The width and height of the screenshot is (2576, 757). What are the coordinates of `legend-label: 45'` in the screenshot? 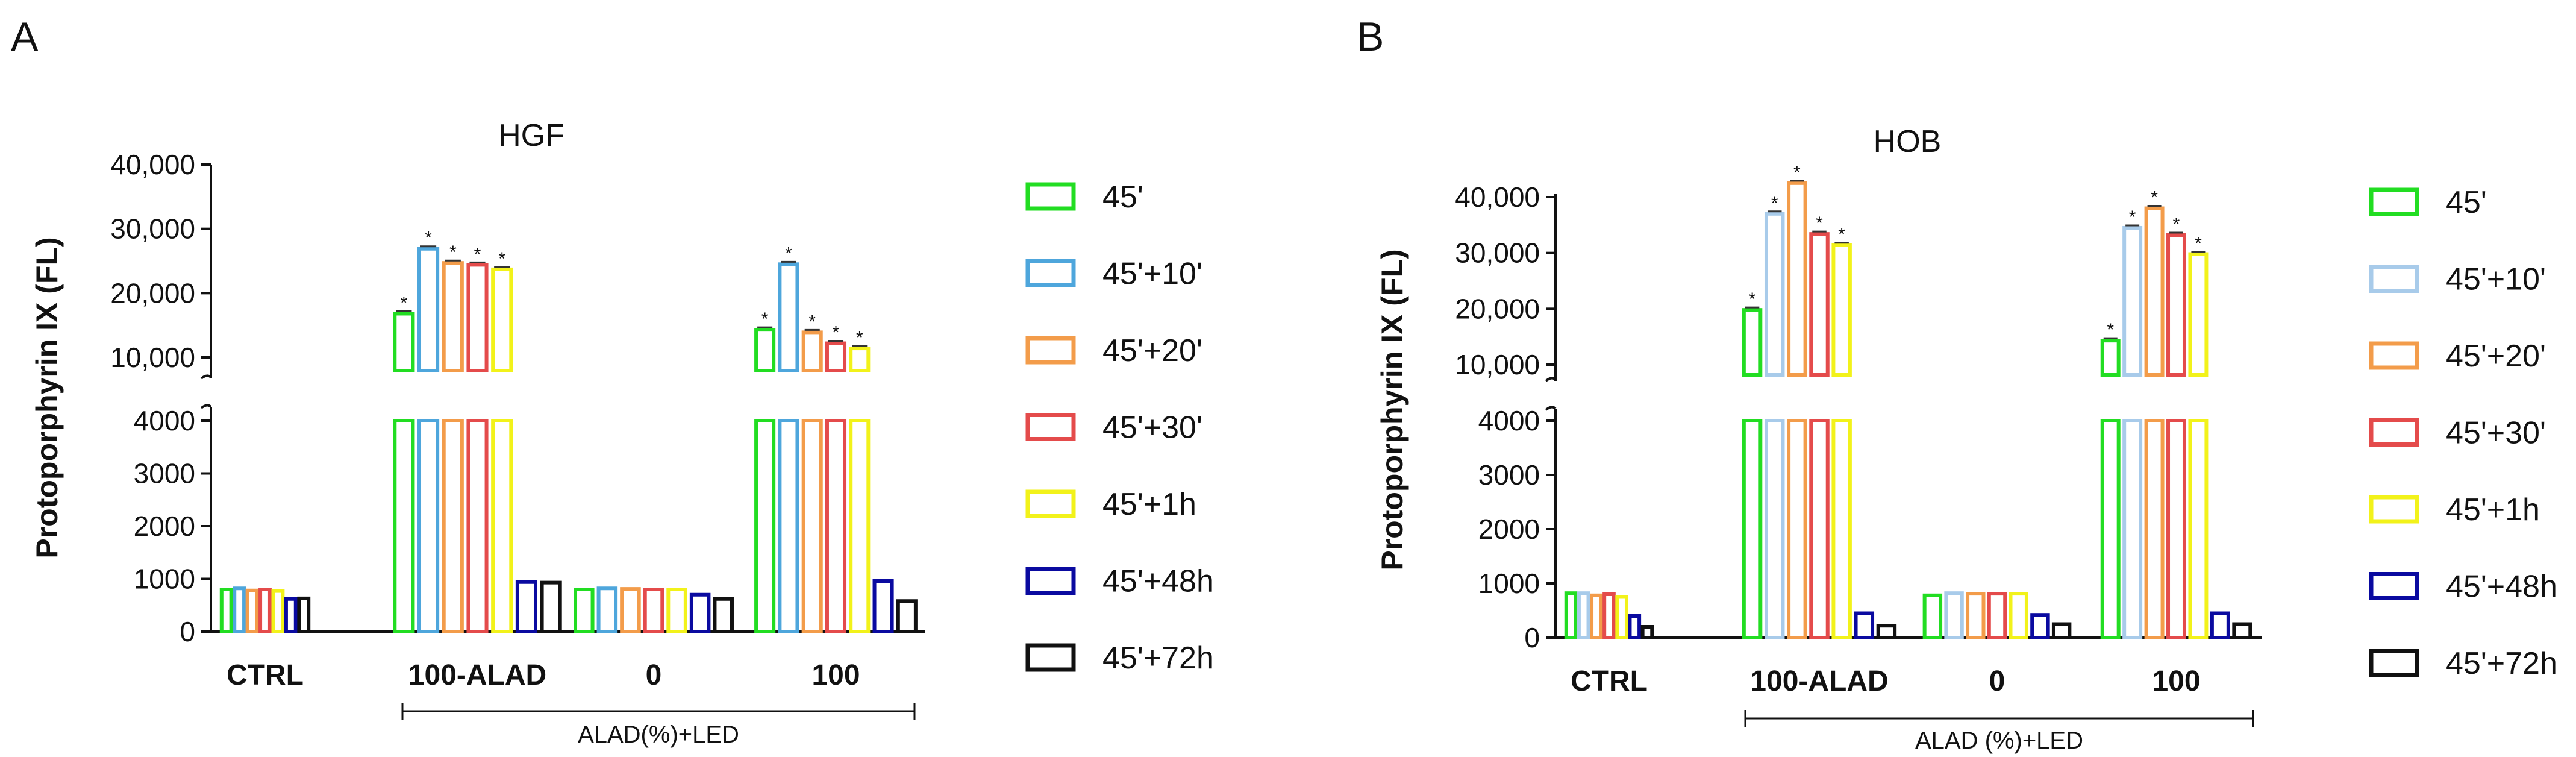 It's located at (2467, 203).